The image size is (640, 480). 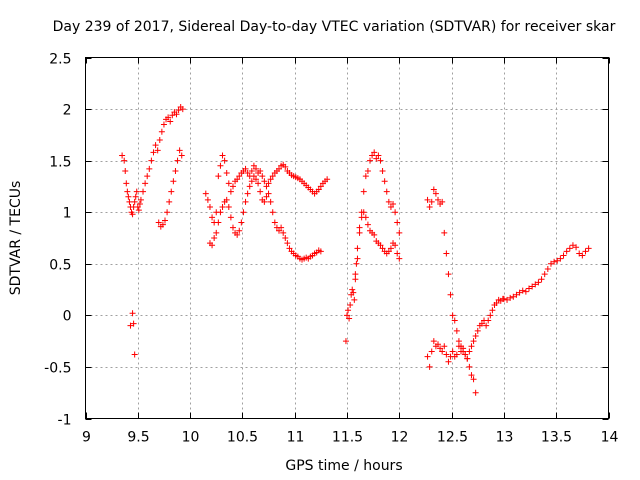 What do you see at coordinates (191, 438) in the screenshot?
I see `x-tick-label: 10` at bounding box center [191, 438].